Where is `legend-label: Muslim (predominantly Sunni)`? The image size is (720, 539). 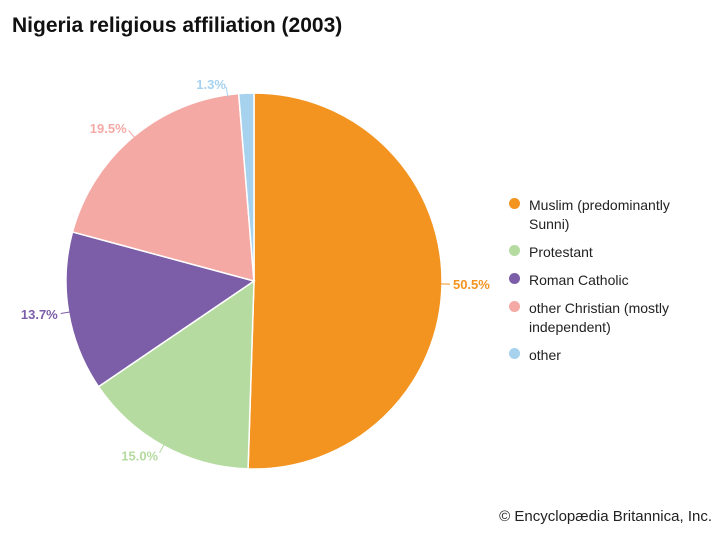 legend-label: Muslim (predominantly Sunni) is located at coordinates (599, 214).